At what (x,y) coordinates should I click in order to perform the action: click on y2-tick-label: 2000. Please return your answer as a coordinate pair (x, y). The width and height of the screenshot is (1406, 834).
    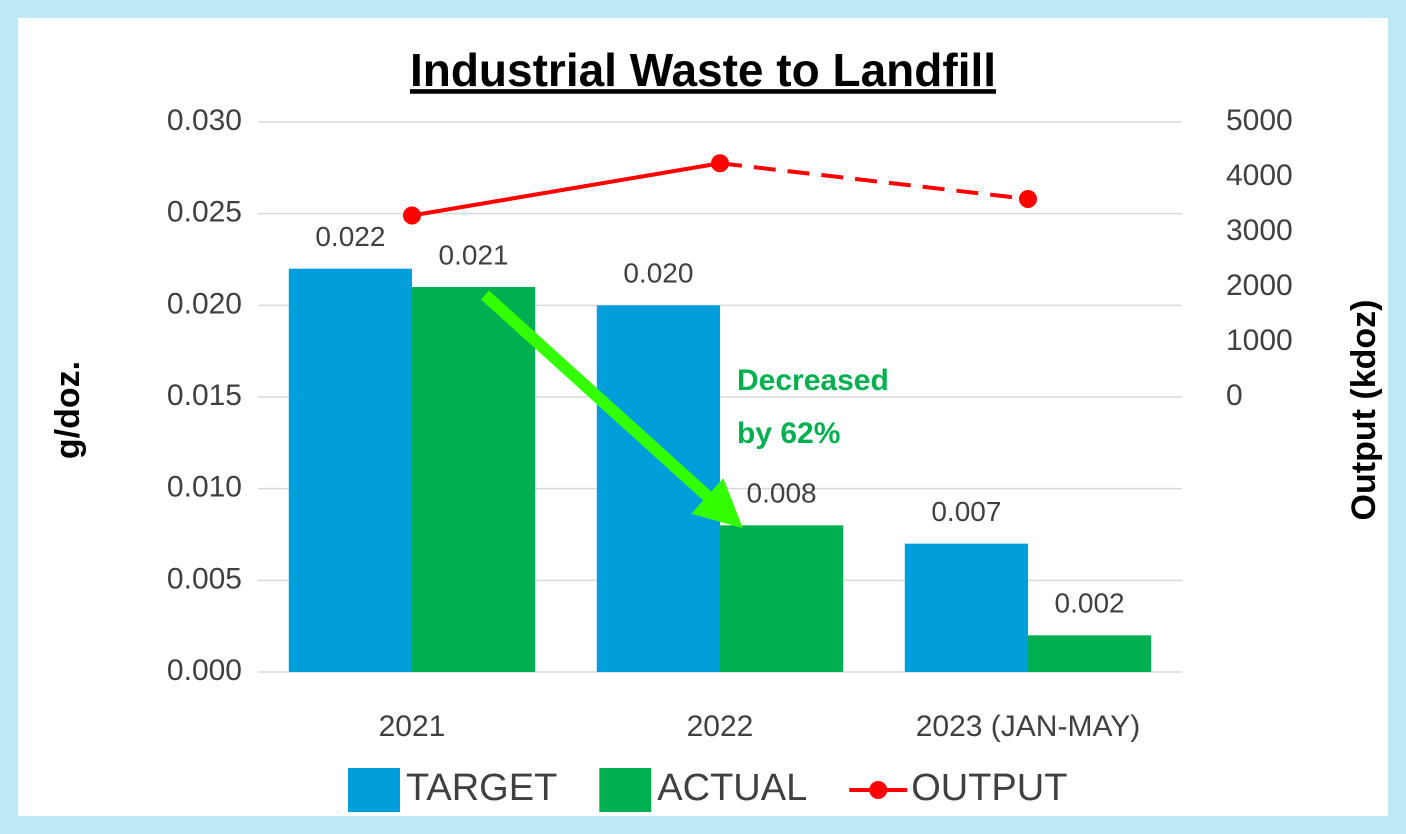
    Looking at the image, I should click on (1259, 285).